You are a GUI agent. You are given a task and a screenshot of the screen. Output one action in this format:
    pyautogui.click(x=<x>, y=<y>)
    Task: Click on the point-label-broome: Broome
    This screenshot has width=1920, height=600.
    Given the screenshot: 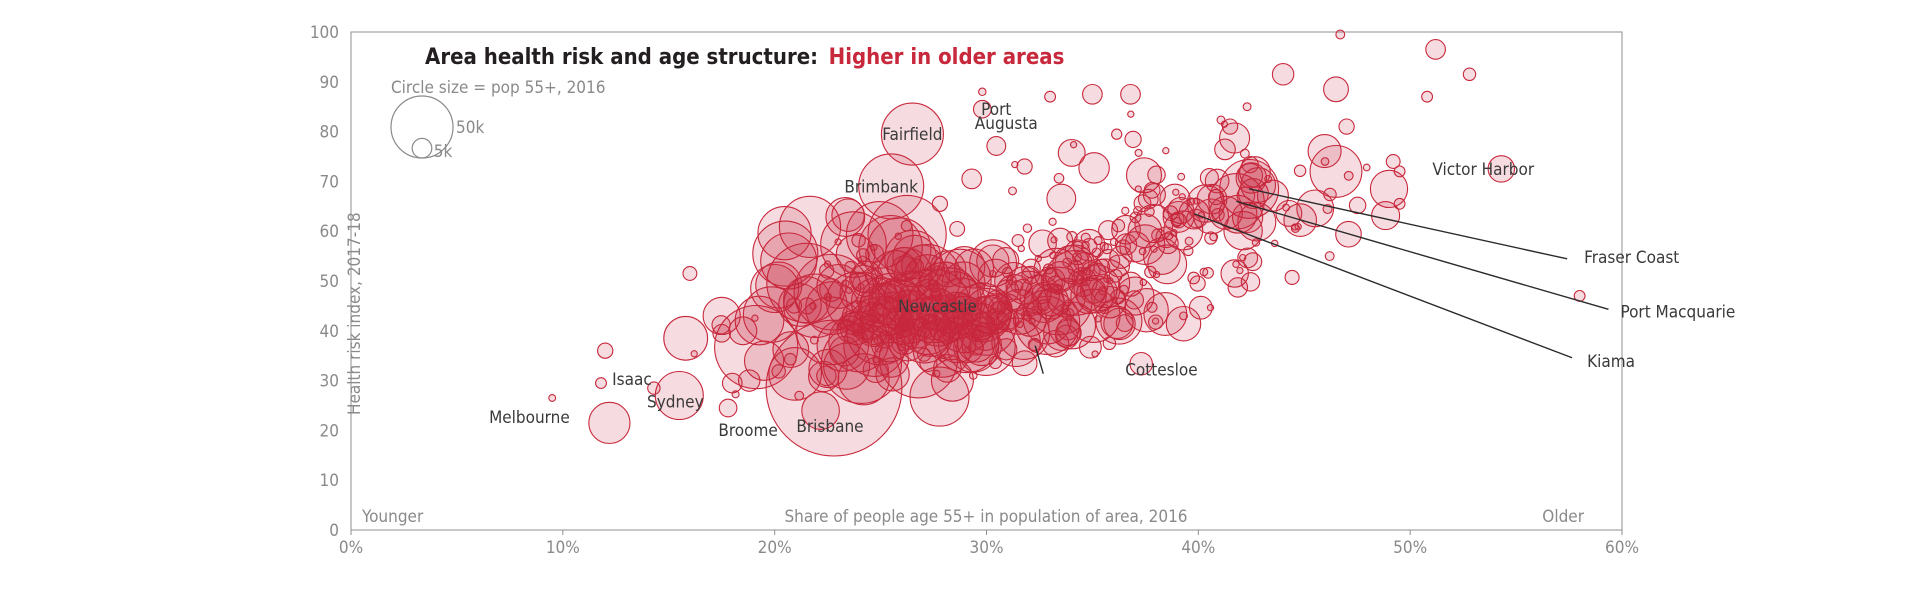 What is the action you would take?
    pyautogui.click(x=747, y=431)
    